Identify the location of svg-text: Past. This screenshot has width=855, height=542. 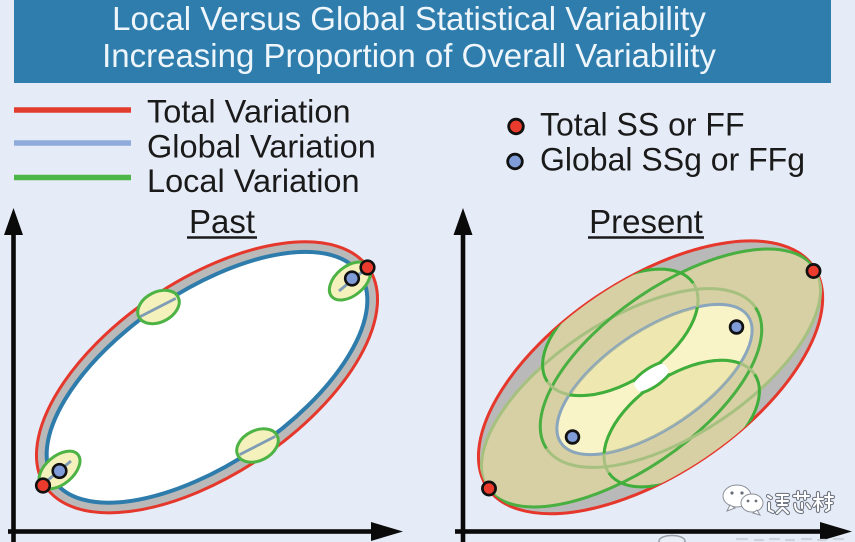
(222, 221).